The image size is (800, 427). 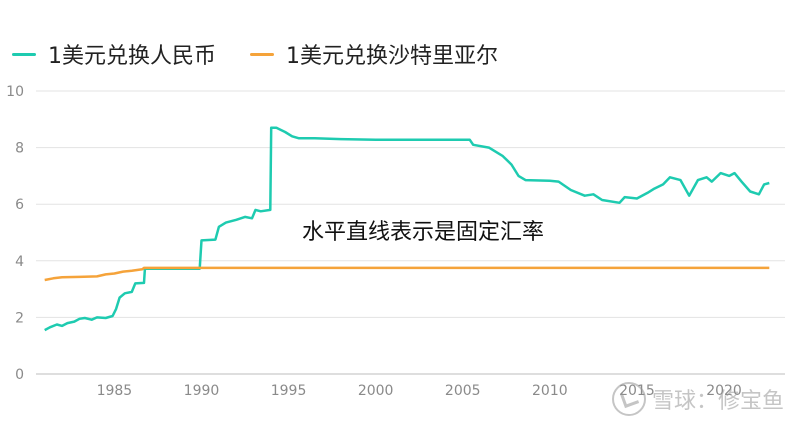 What do you see at coordinates (19, 205) in the screenshot?
I see `y-tick-label: 6` at bounding box center [19, 205].